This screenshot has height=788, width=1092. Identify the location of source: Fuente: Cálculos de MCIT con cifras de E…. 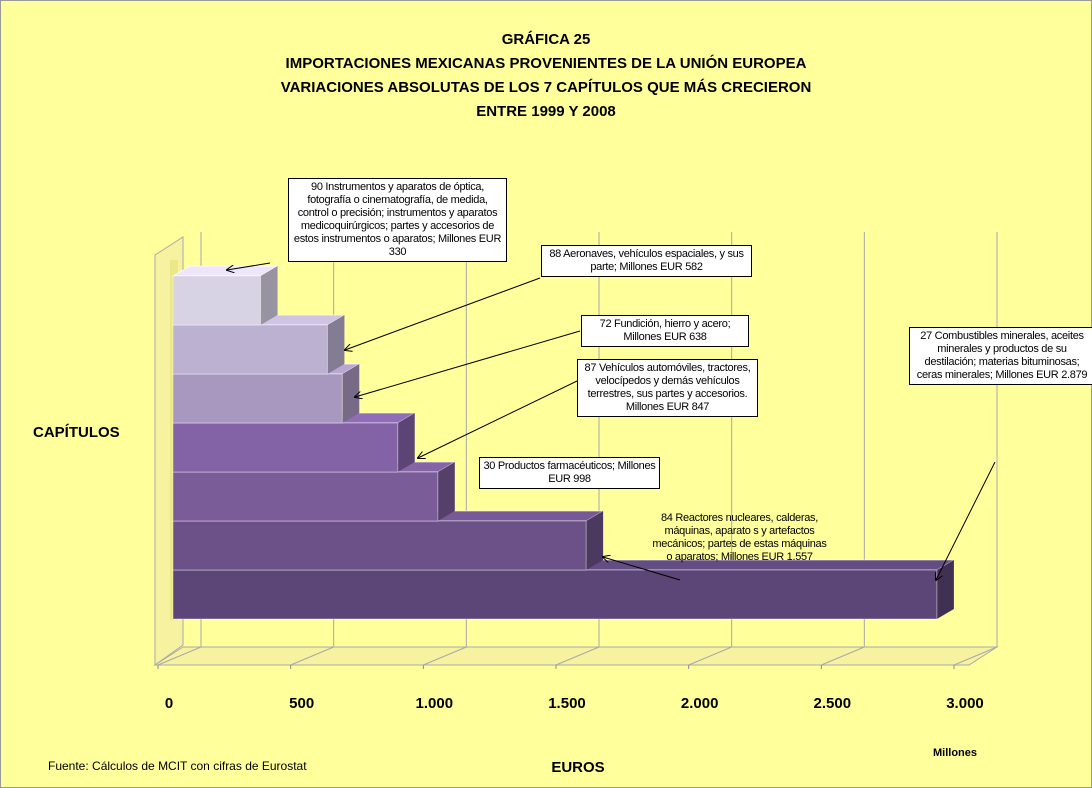
(177, 766).